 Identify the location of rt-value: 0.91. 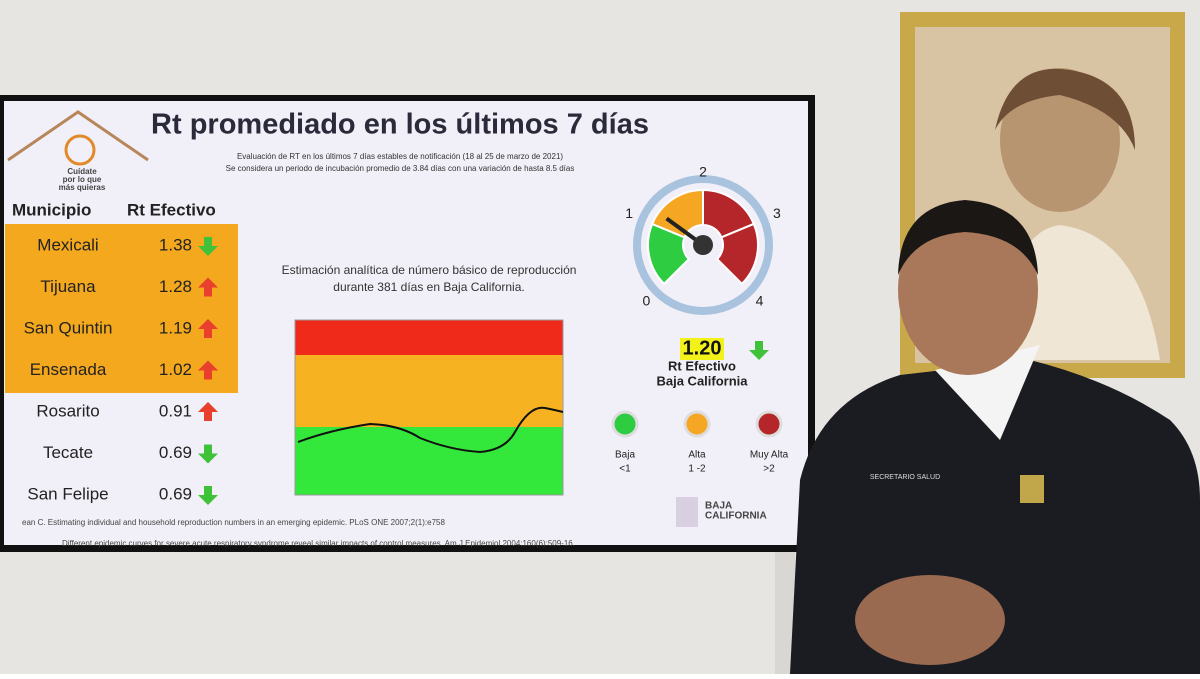
(175, 410).